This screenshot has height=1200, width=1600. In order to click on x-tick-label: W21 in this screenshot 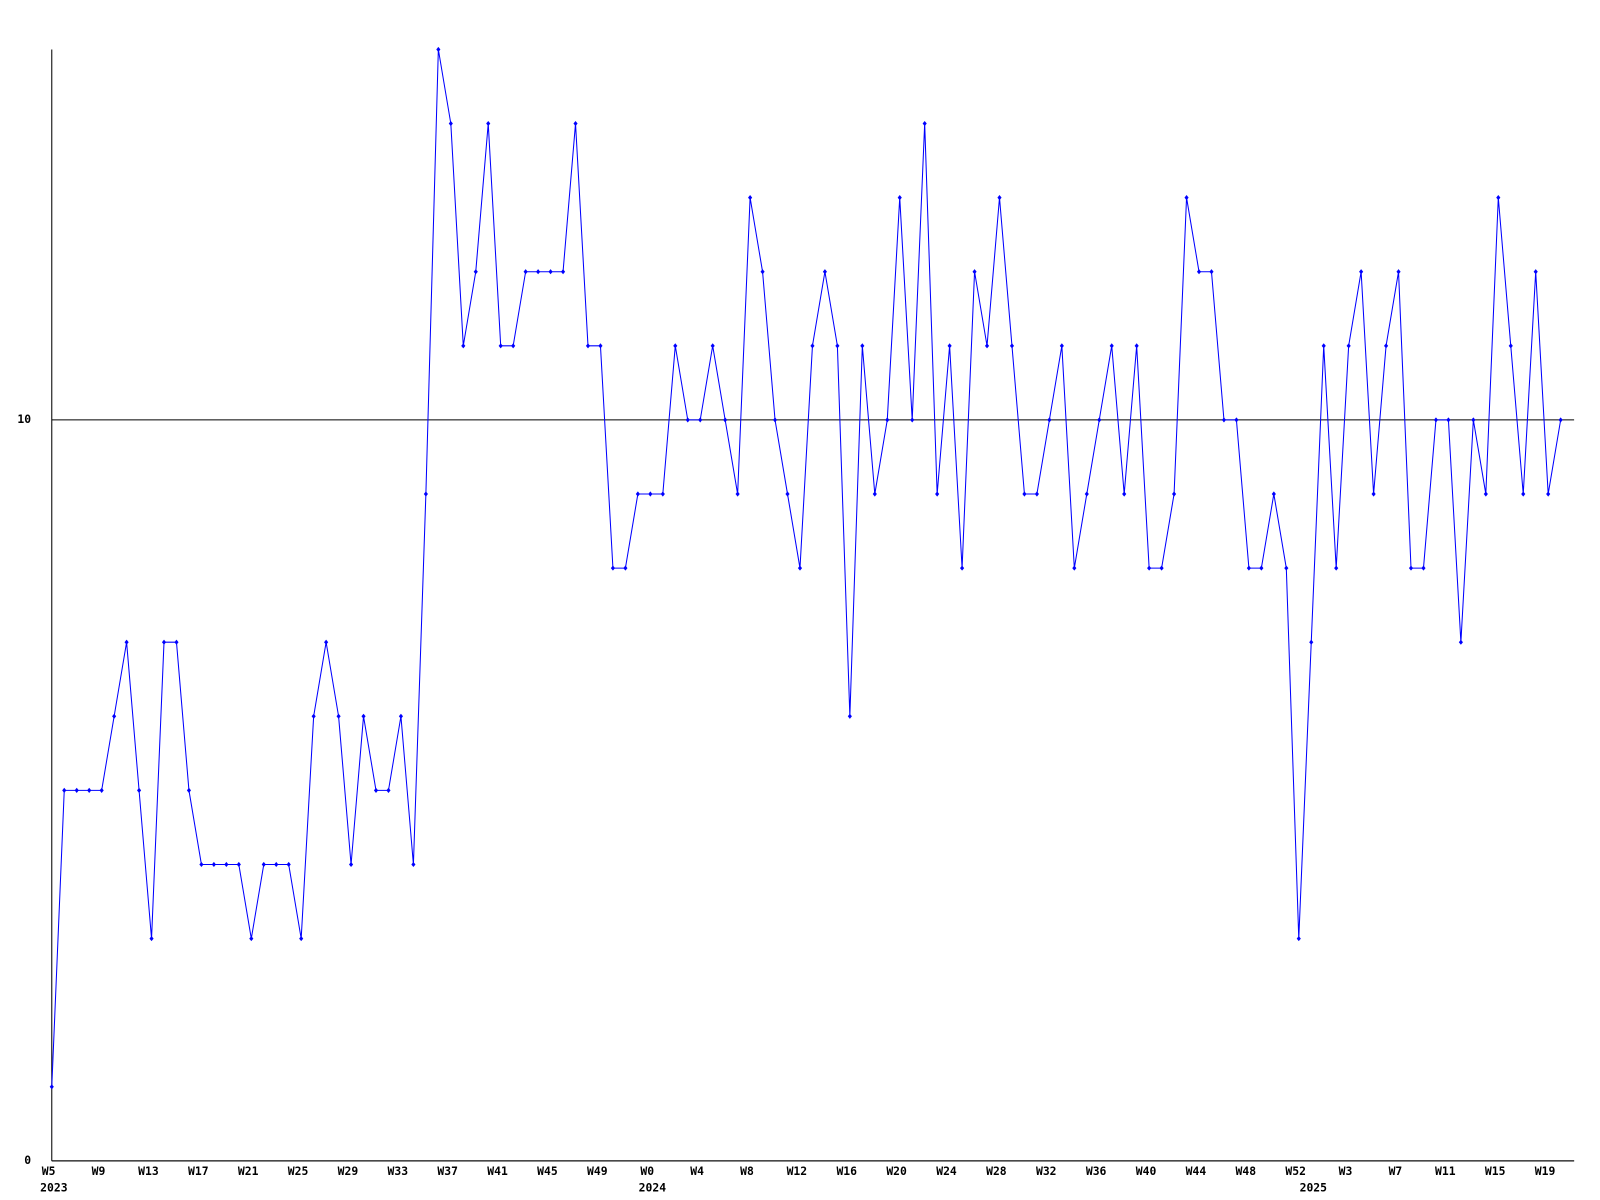, I will do `click(248, 1171)`.